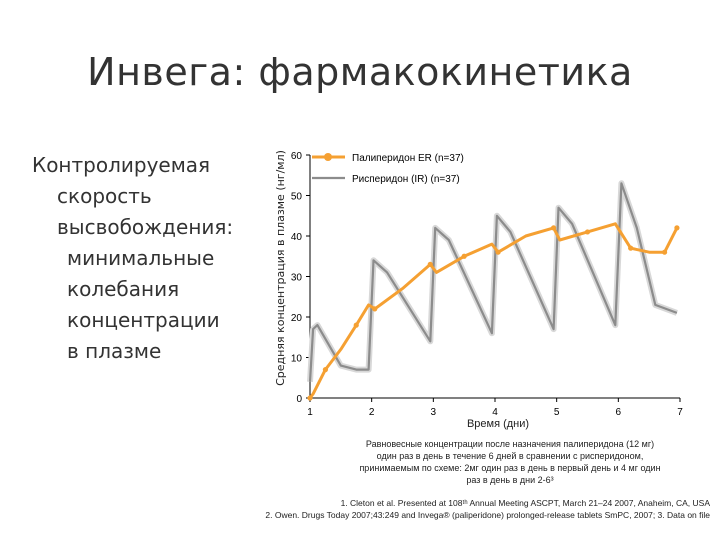 The height and width of the screenshot is (540, 720). I want to click on legend-marker-paliperidone, so click(328, 157).